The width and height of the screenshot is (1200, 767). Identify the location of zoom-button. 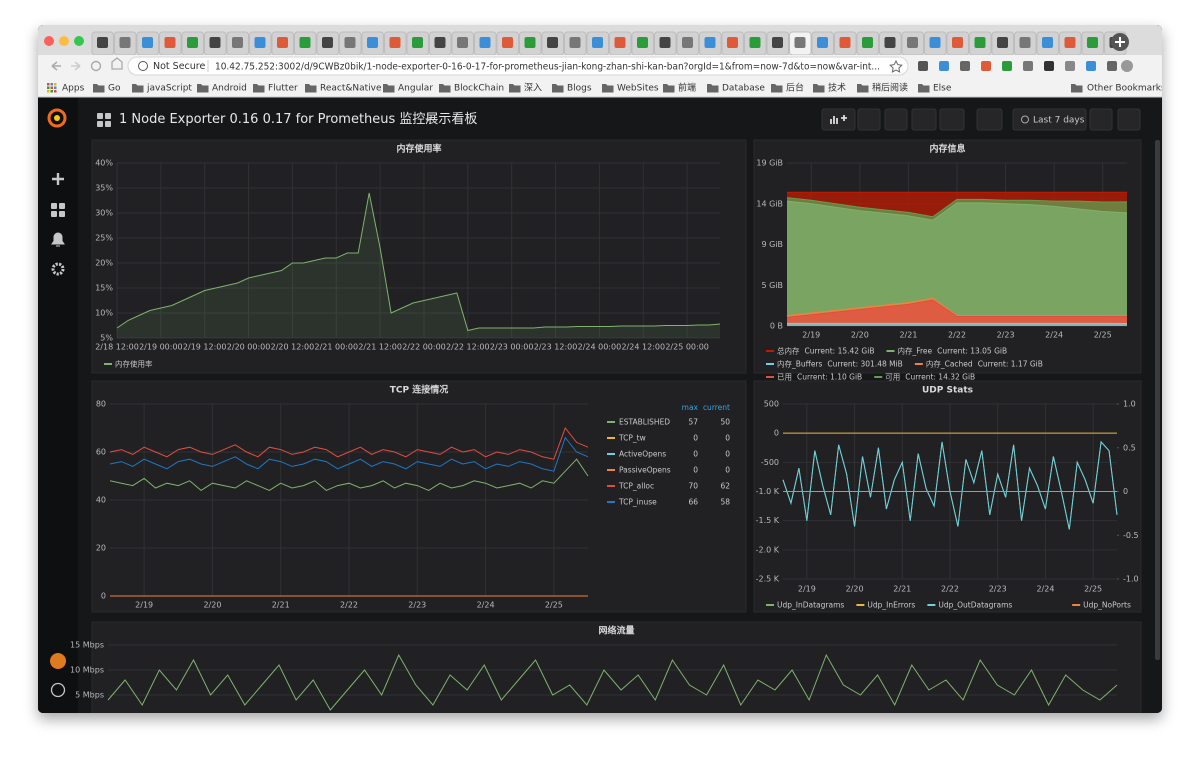
(79, 41).